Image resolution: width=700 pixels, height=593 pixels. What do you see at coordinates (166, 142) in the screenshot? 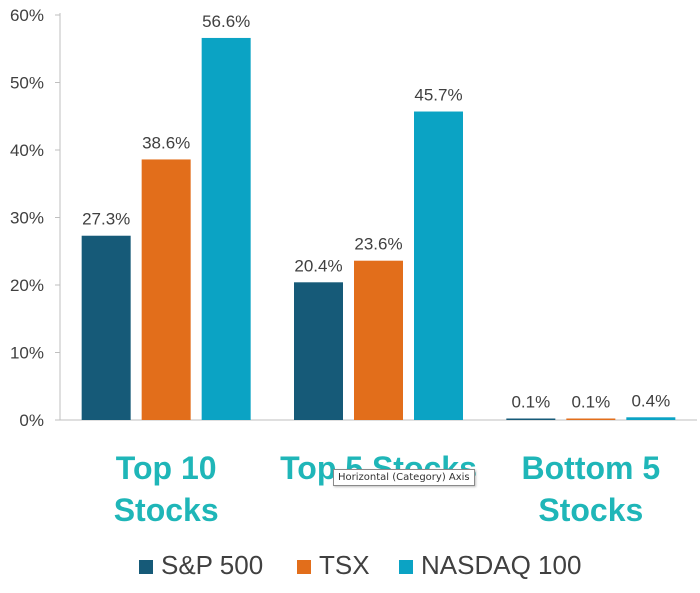
I see `data-label: 38.6%` at bounding box center [166, 142].